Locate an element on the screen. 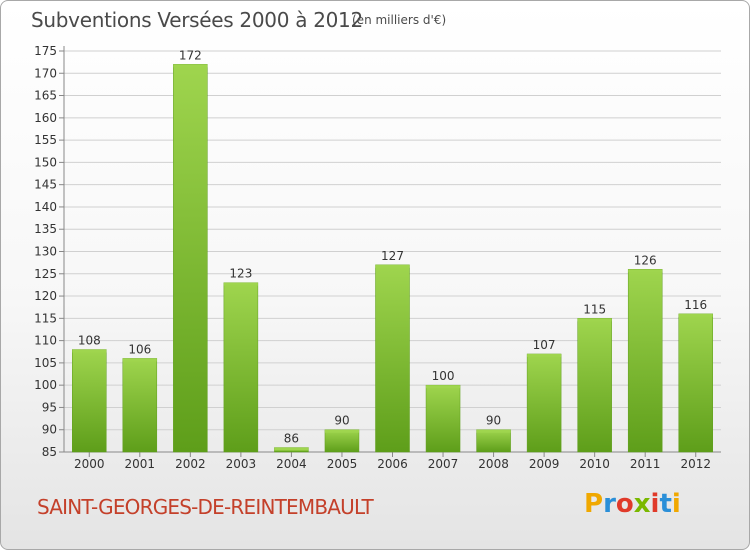 This screenshot has height=550, width=750. bar-cap-2011 is located at coordinates (645, 271).